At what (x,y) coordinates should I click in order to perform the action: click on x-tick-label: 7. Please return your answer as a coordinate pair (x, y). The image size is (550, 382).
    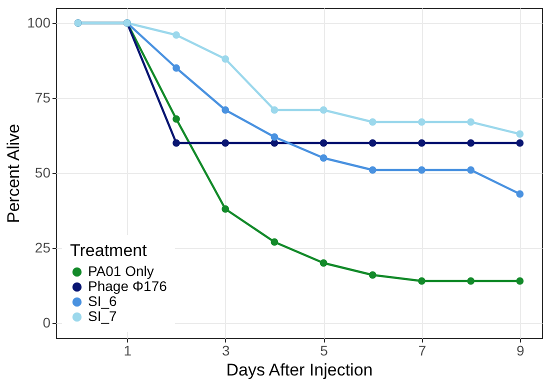
    Looking at the image, I should click on (422, 350).